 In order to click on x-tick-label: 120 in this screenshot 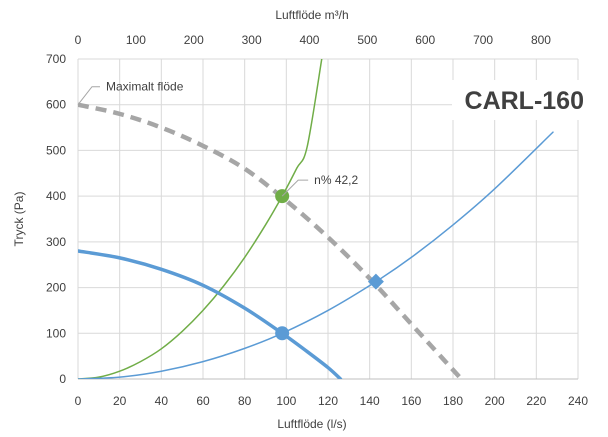, I will do `click(328, 401)`.